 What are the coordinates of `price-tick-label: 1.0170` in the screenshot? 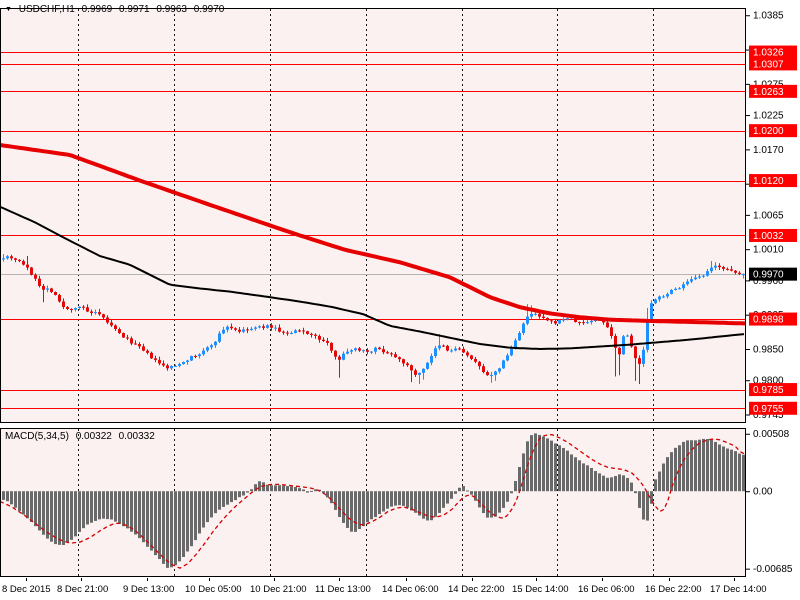 It's located at (768, 150).